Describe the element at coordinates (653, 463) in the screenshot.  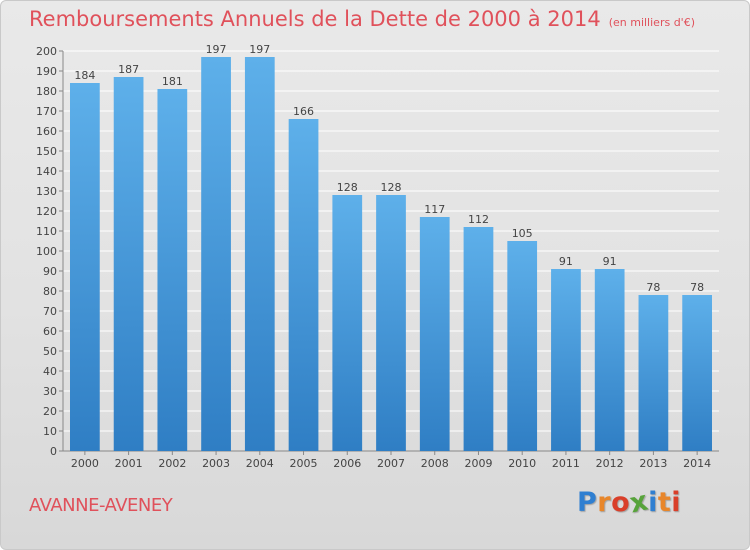
I see `x-tick-label: 2013` at that location.